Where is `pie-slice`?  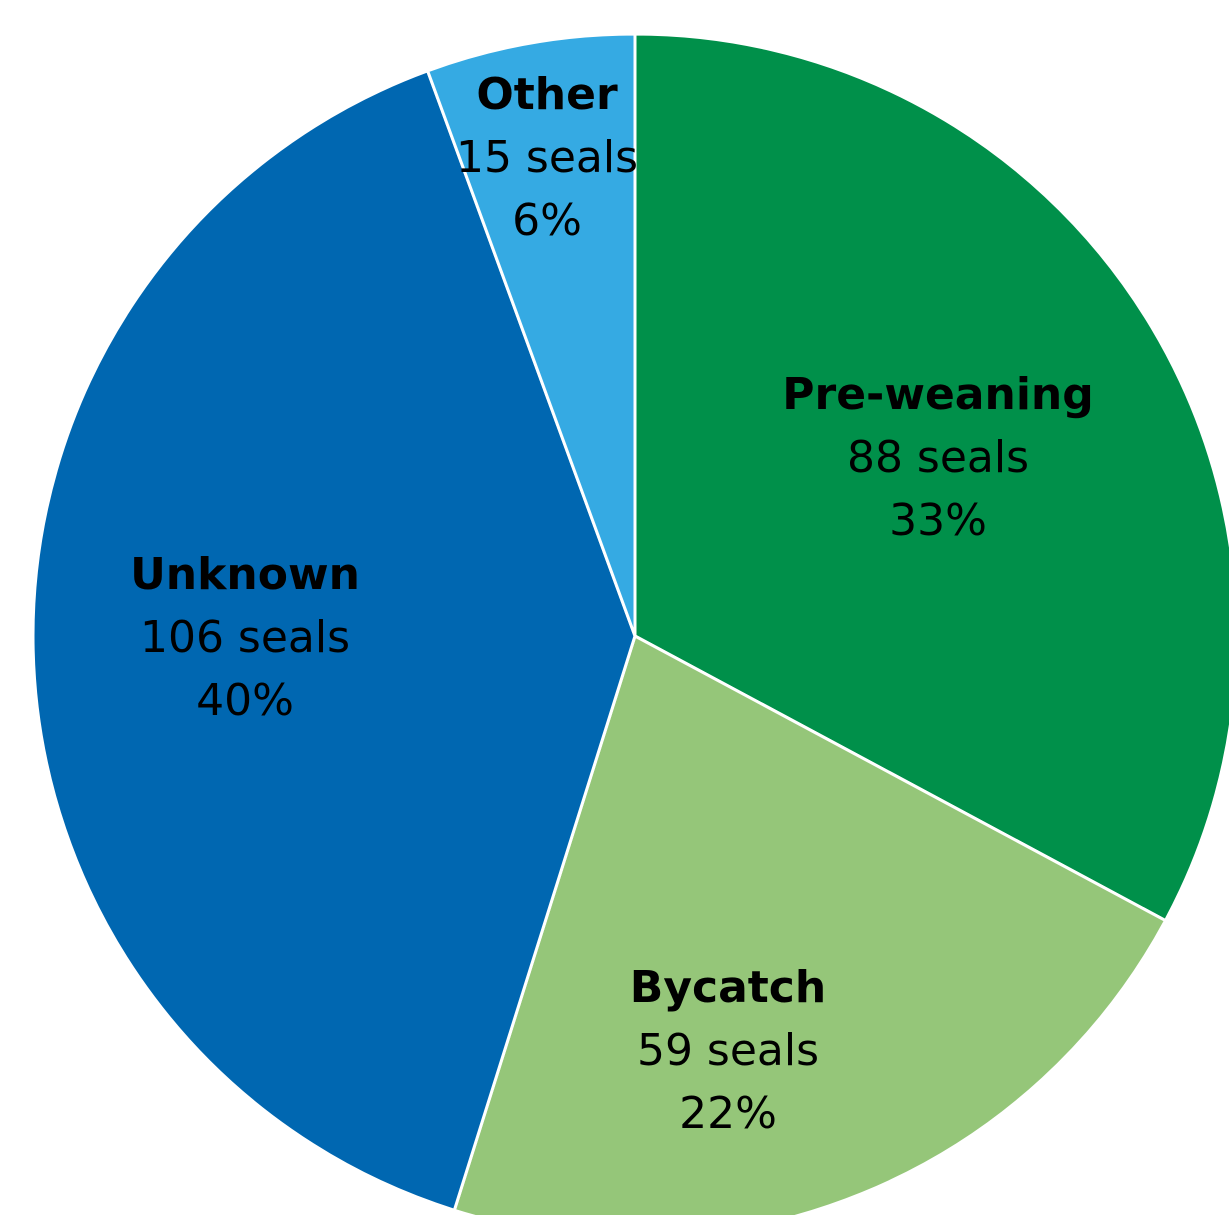 pie-slice is located at coordinates (531, 334).